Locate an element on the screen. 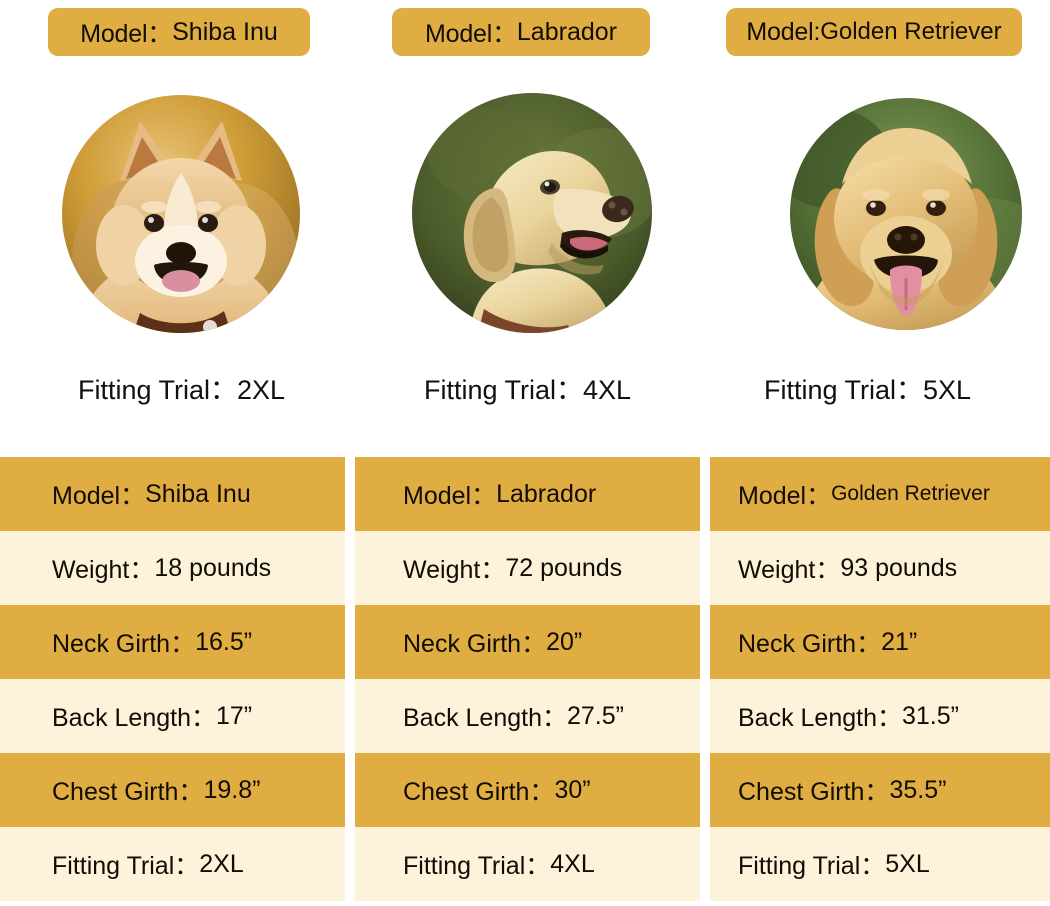 The height and width of the screenshot is (906, 1050). table-row: Fitting Trial： 5XL is located at coordinates (880, 864).